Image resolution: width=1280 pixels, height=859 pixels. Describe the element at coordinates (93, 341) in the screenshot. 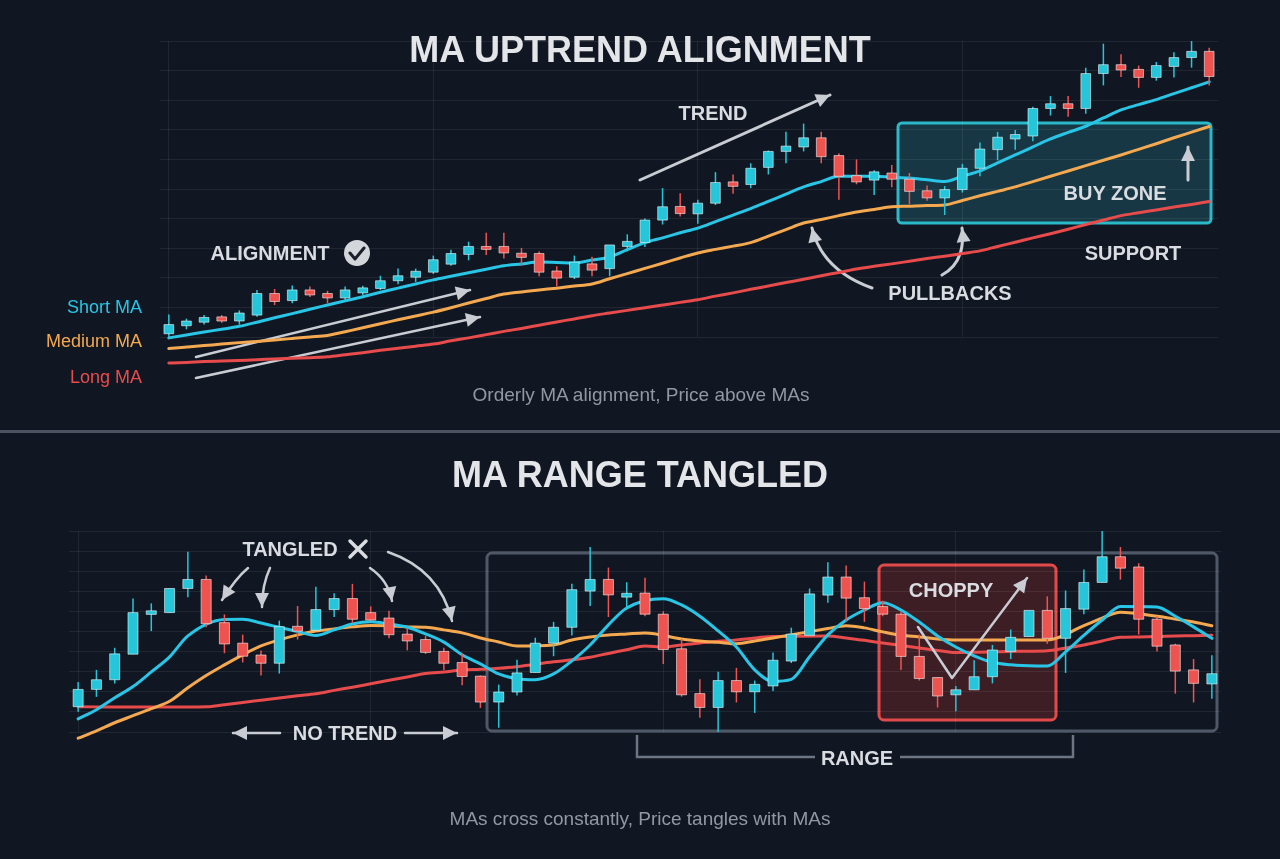

I see `series-label: Medium MA` at that location.